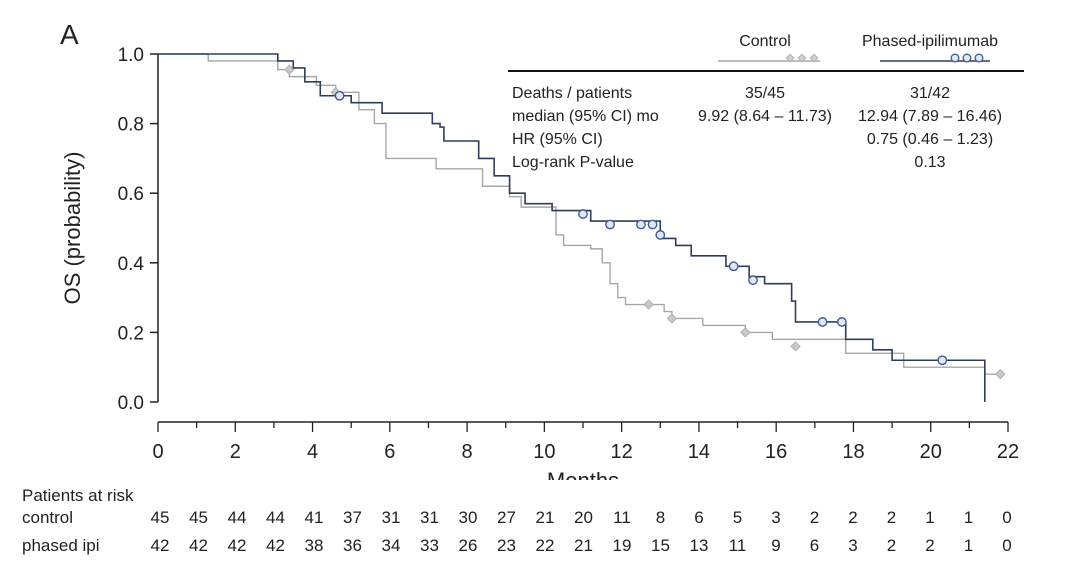  I want to click on x-tick-label: 22, so click(1008, 452).